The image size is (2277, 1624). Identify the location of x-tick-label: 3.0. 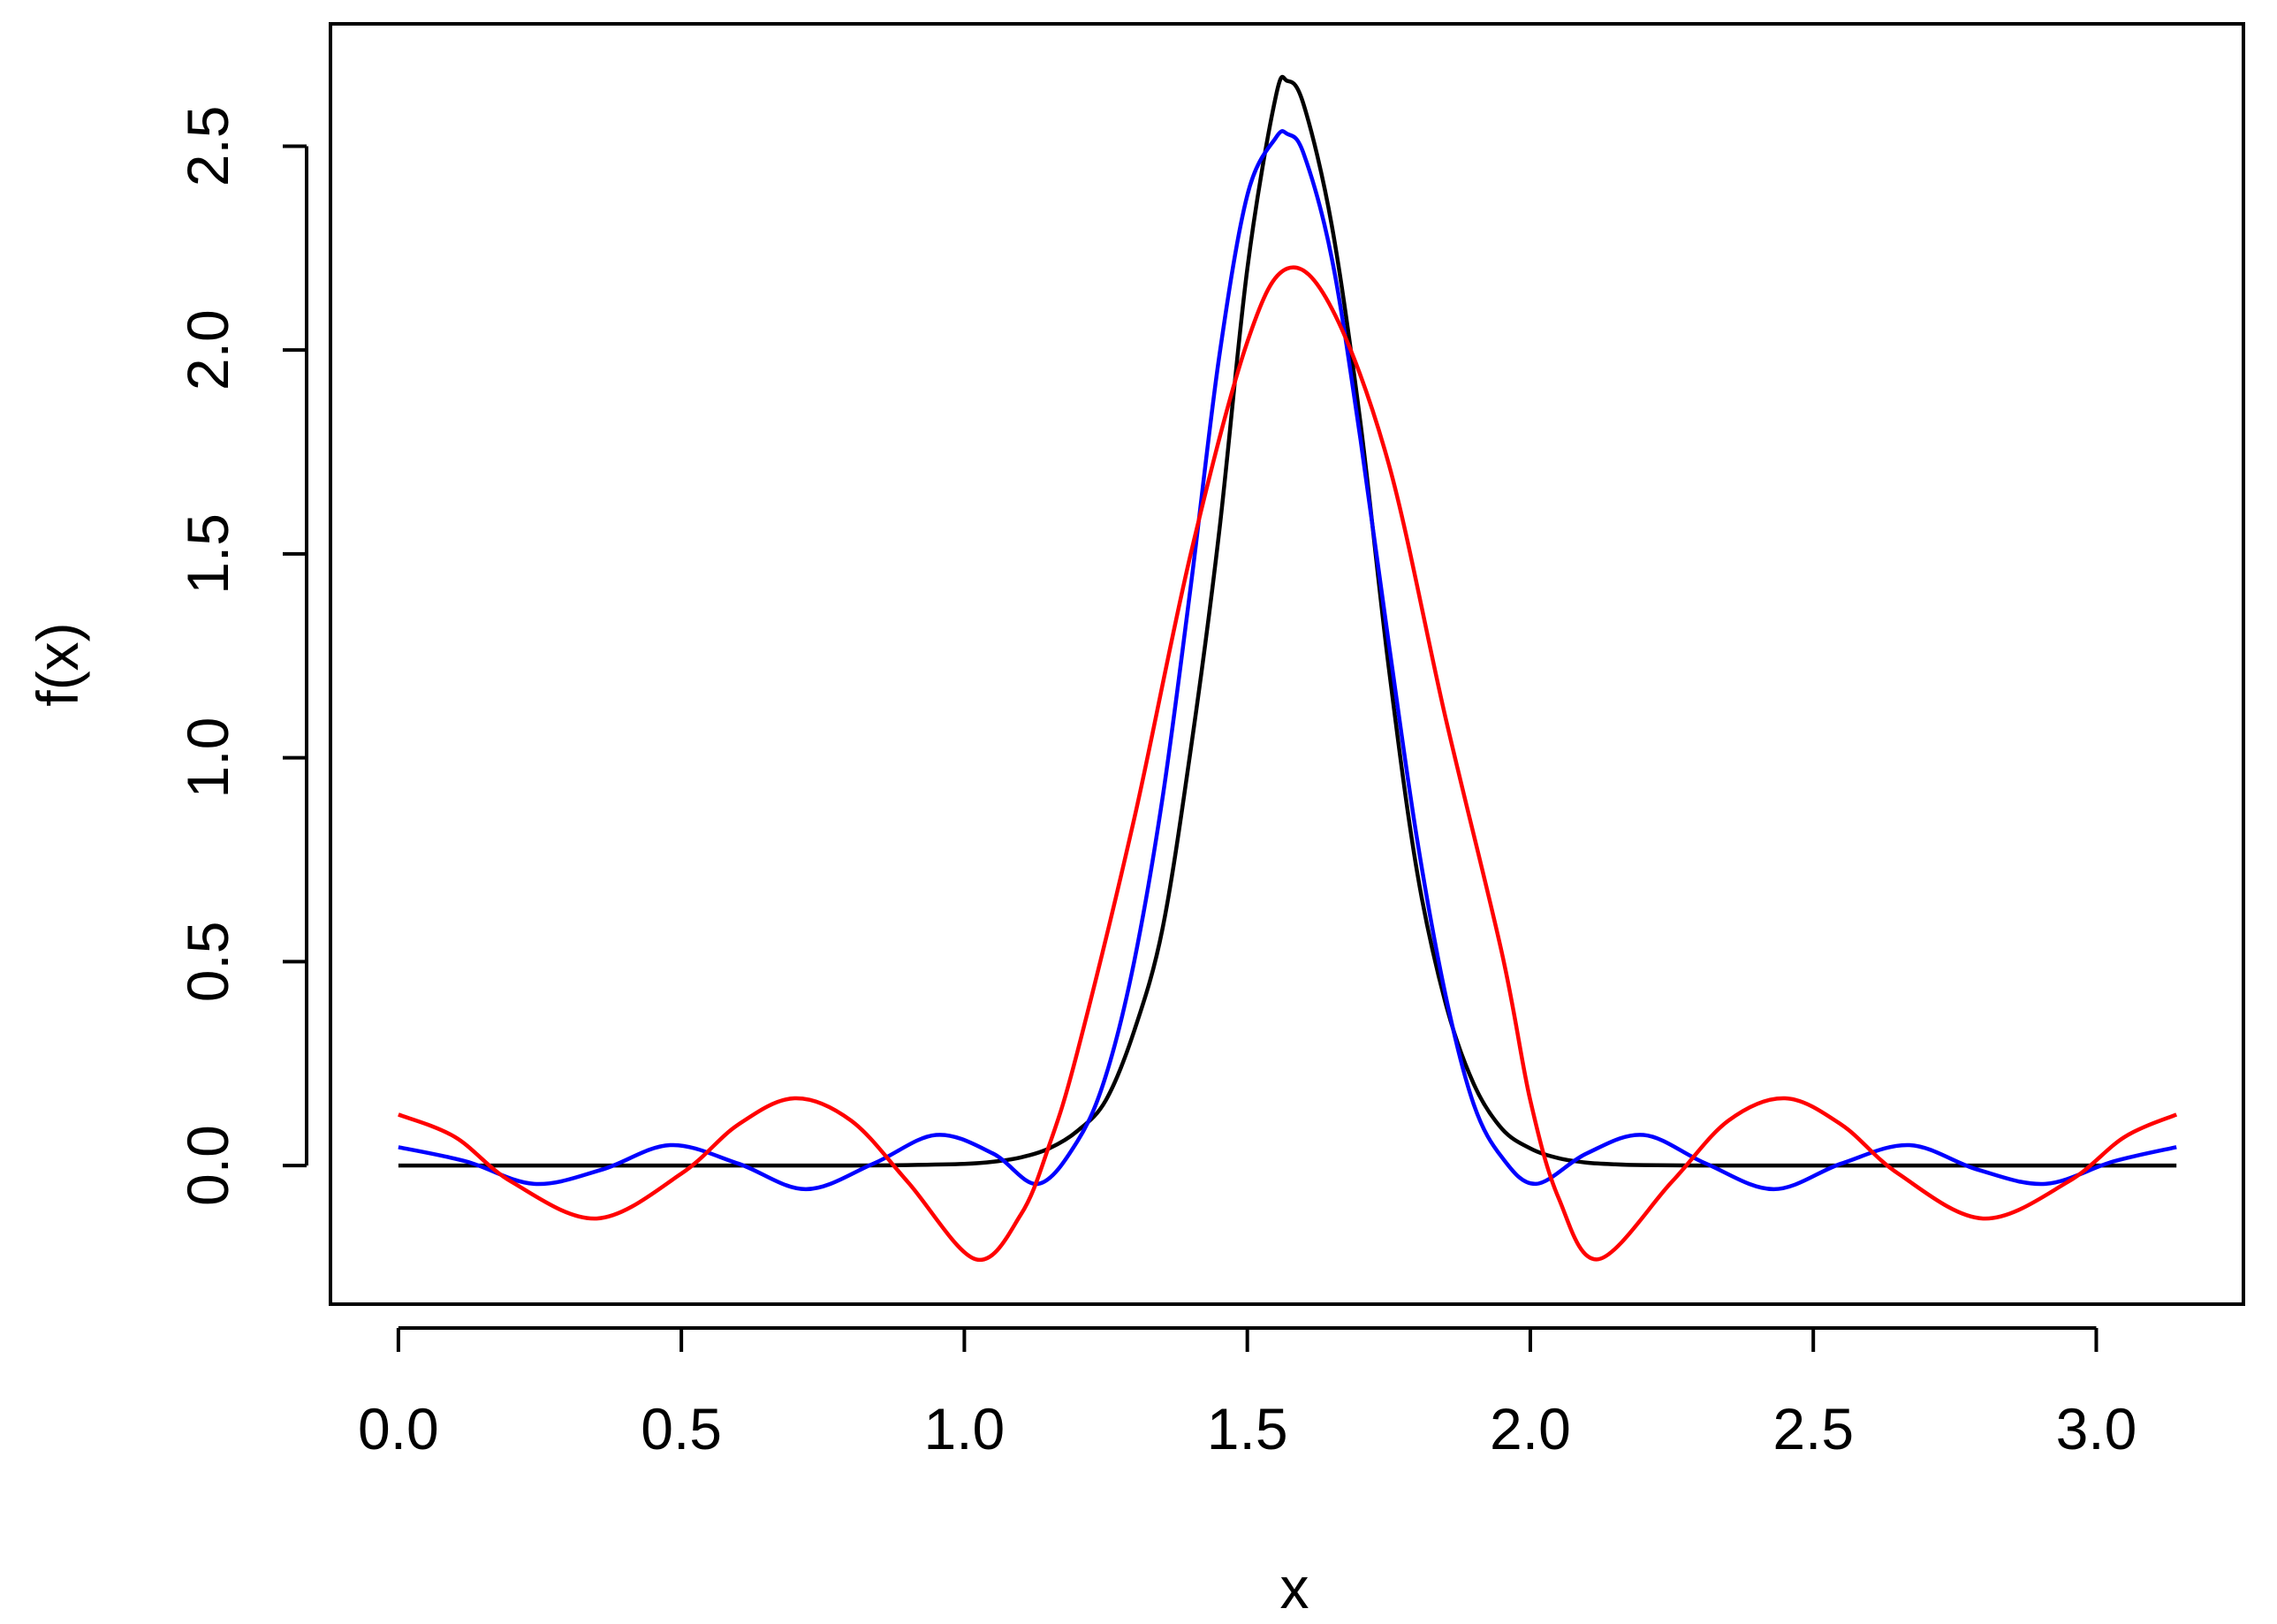
(2096, 1428).